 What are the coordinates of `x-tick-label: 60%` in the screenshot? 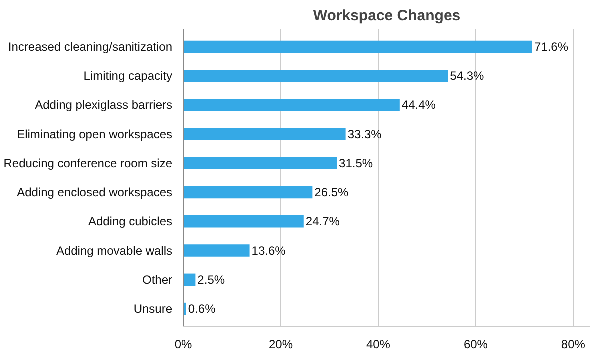 It's located at (476, 345).